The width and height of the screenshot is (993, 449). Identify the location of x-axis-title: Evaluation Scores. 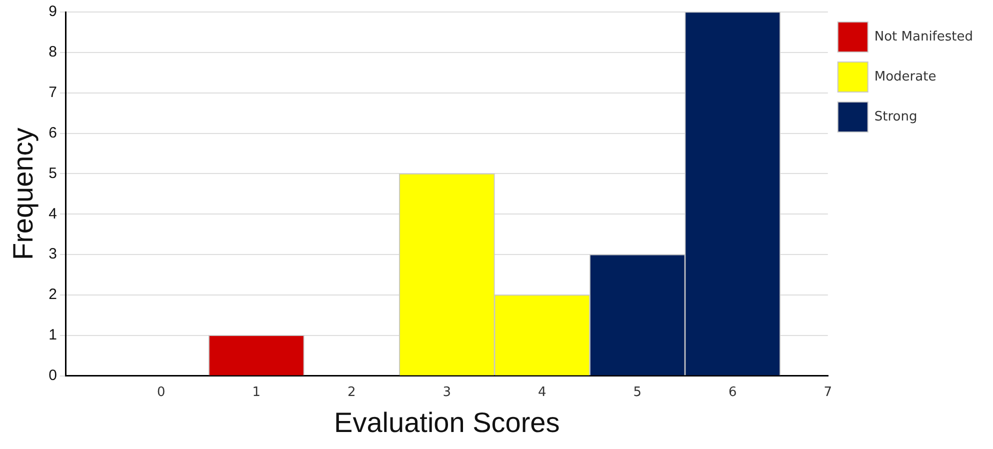
(447, 422).